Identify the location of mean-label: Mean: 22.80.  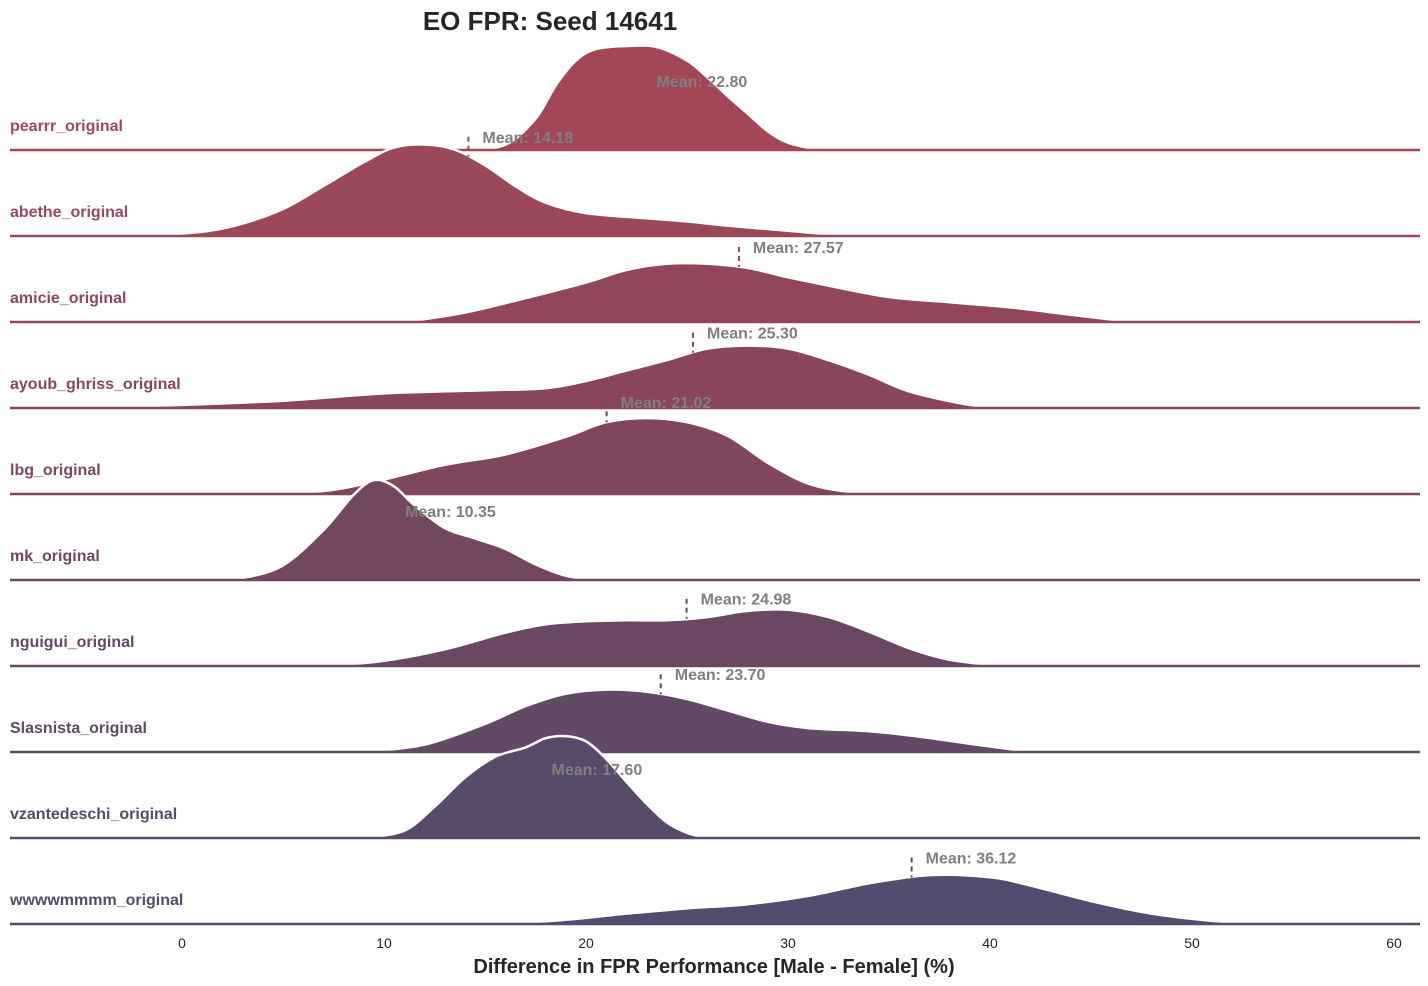
(702, 82).